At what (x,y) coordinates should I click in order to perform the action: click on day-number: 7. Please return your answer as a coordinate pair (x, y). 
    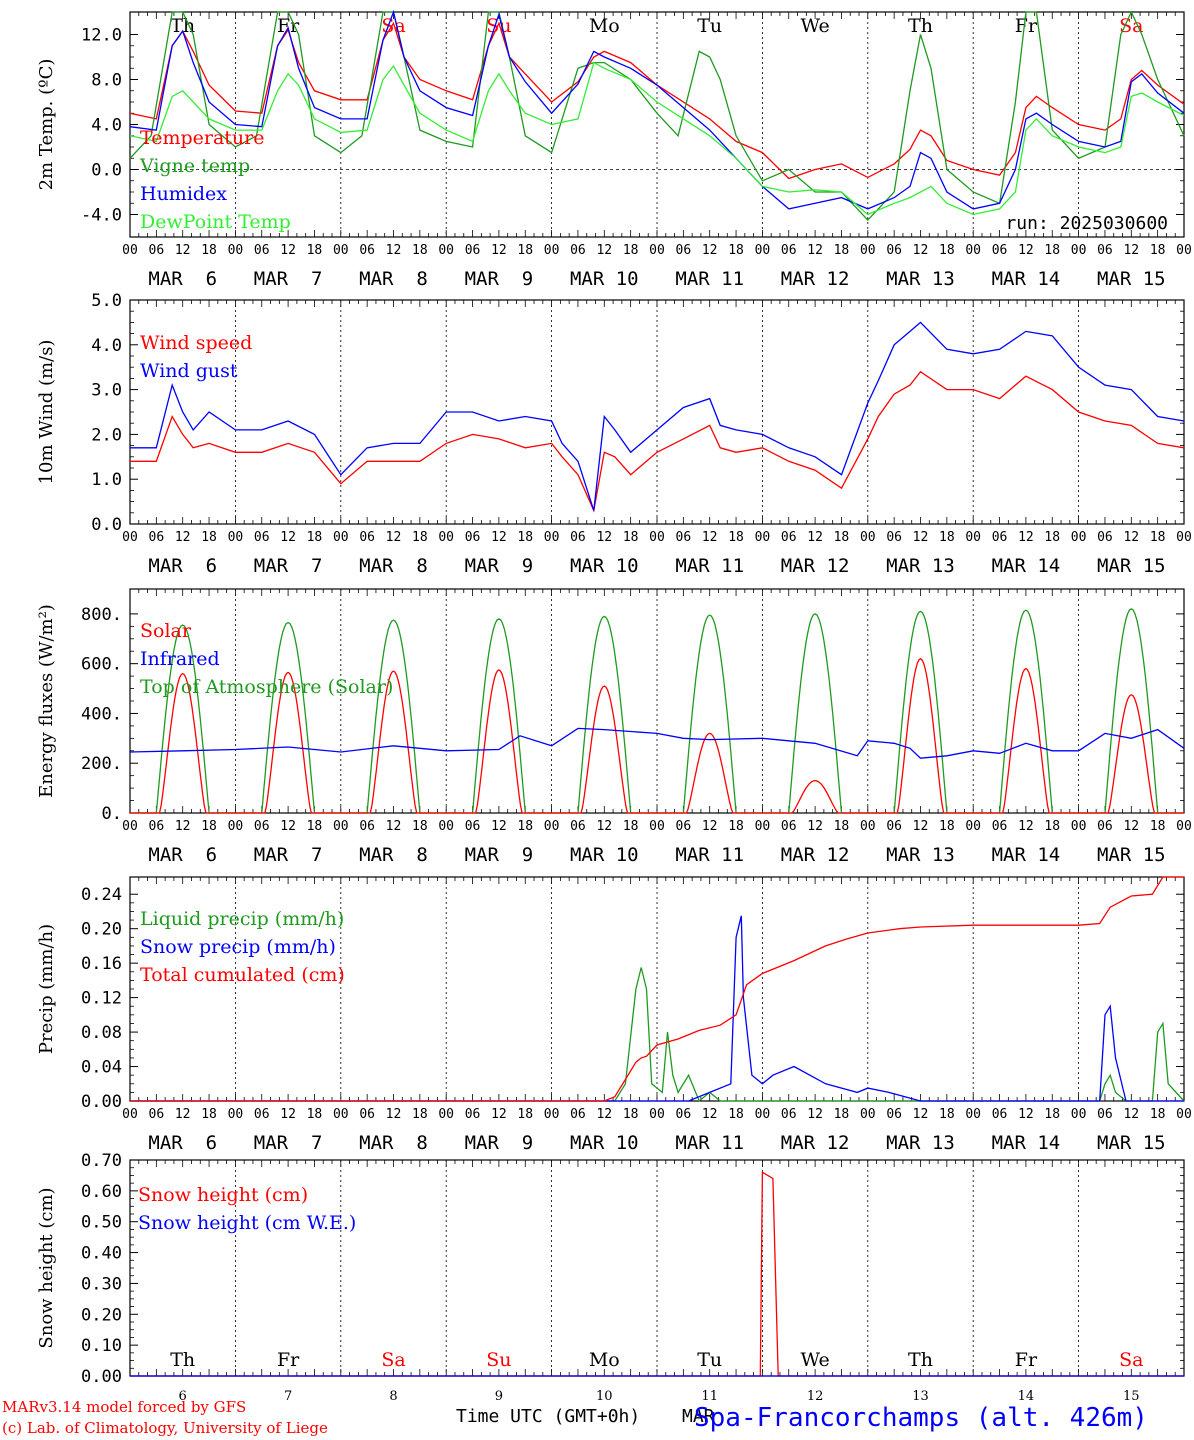
    Looking at the image, I should click on (288, 1396).